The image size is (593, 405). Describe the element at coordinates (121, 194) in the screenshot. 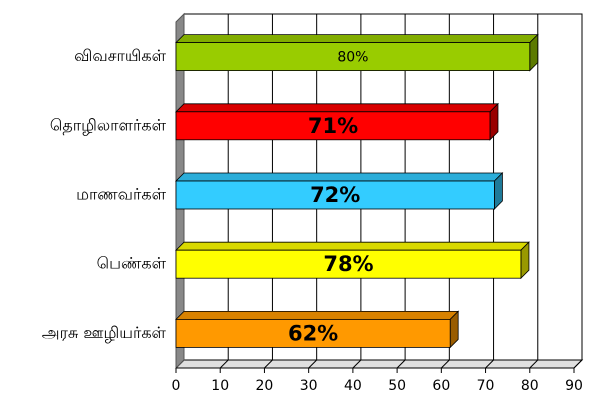

I see `y-tick-label: மாணவர்கள்` at that location.